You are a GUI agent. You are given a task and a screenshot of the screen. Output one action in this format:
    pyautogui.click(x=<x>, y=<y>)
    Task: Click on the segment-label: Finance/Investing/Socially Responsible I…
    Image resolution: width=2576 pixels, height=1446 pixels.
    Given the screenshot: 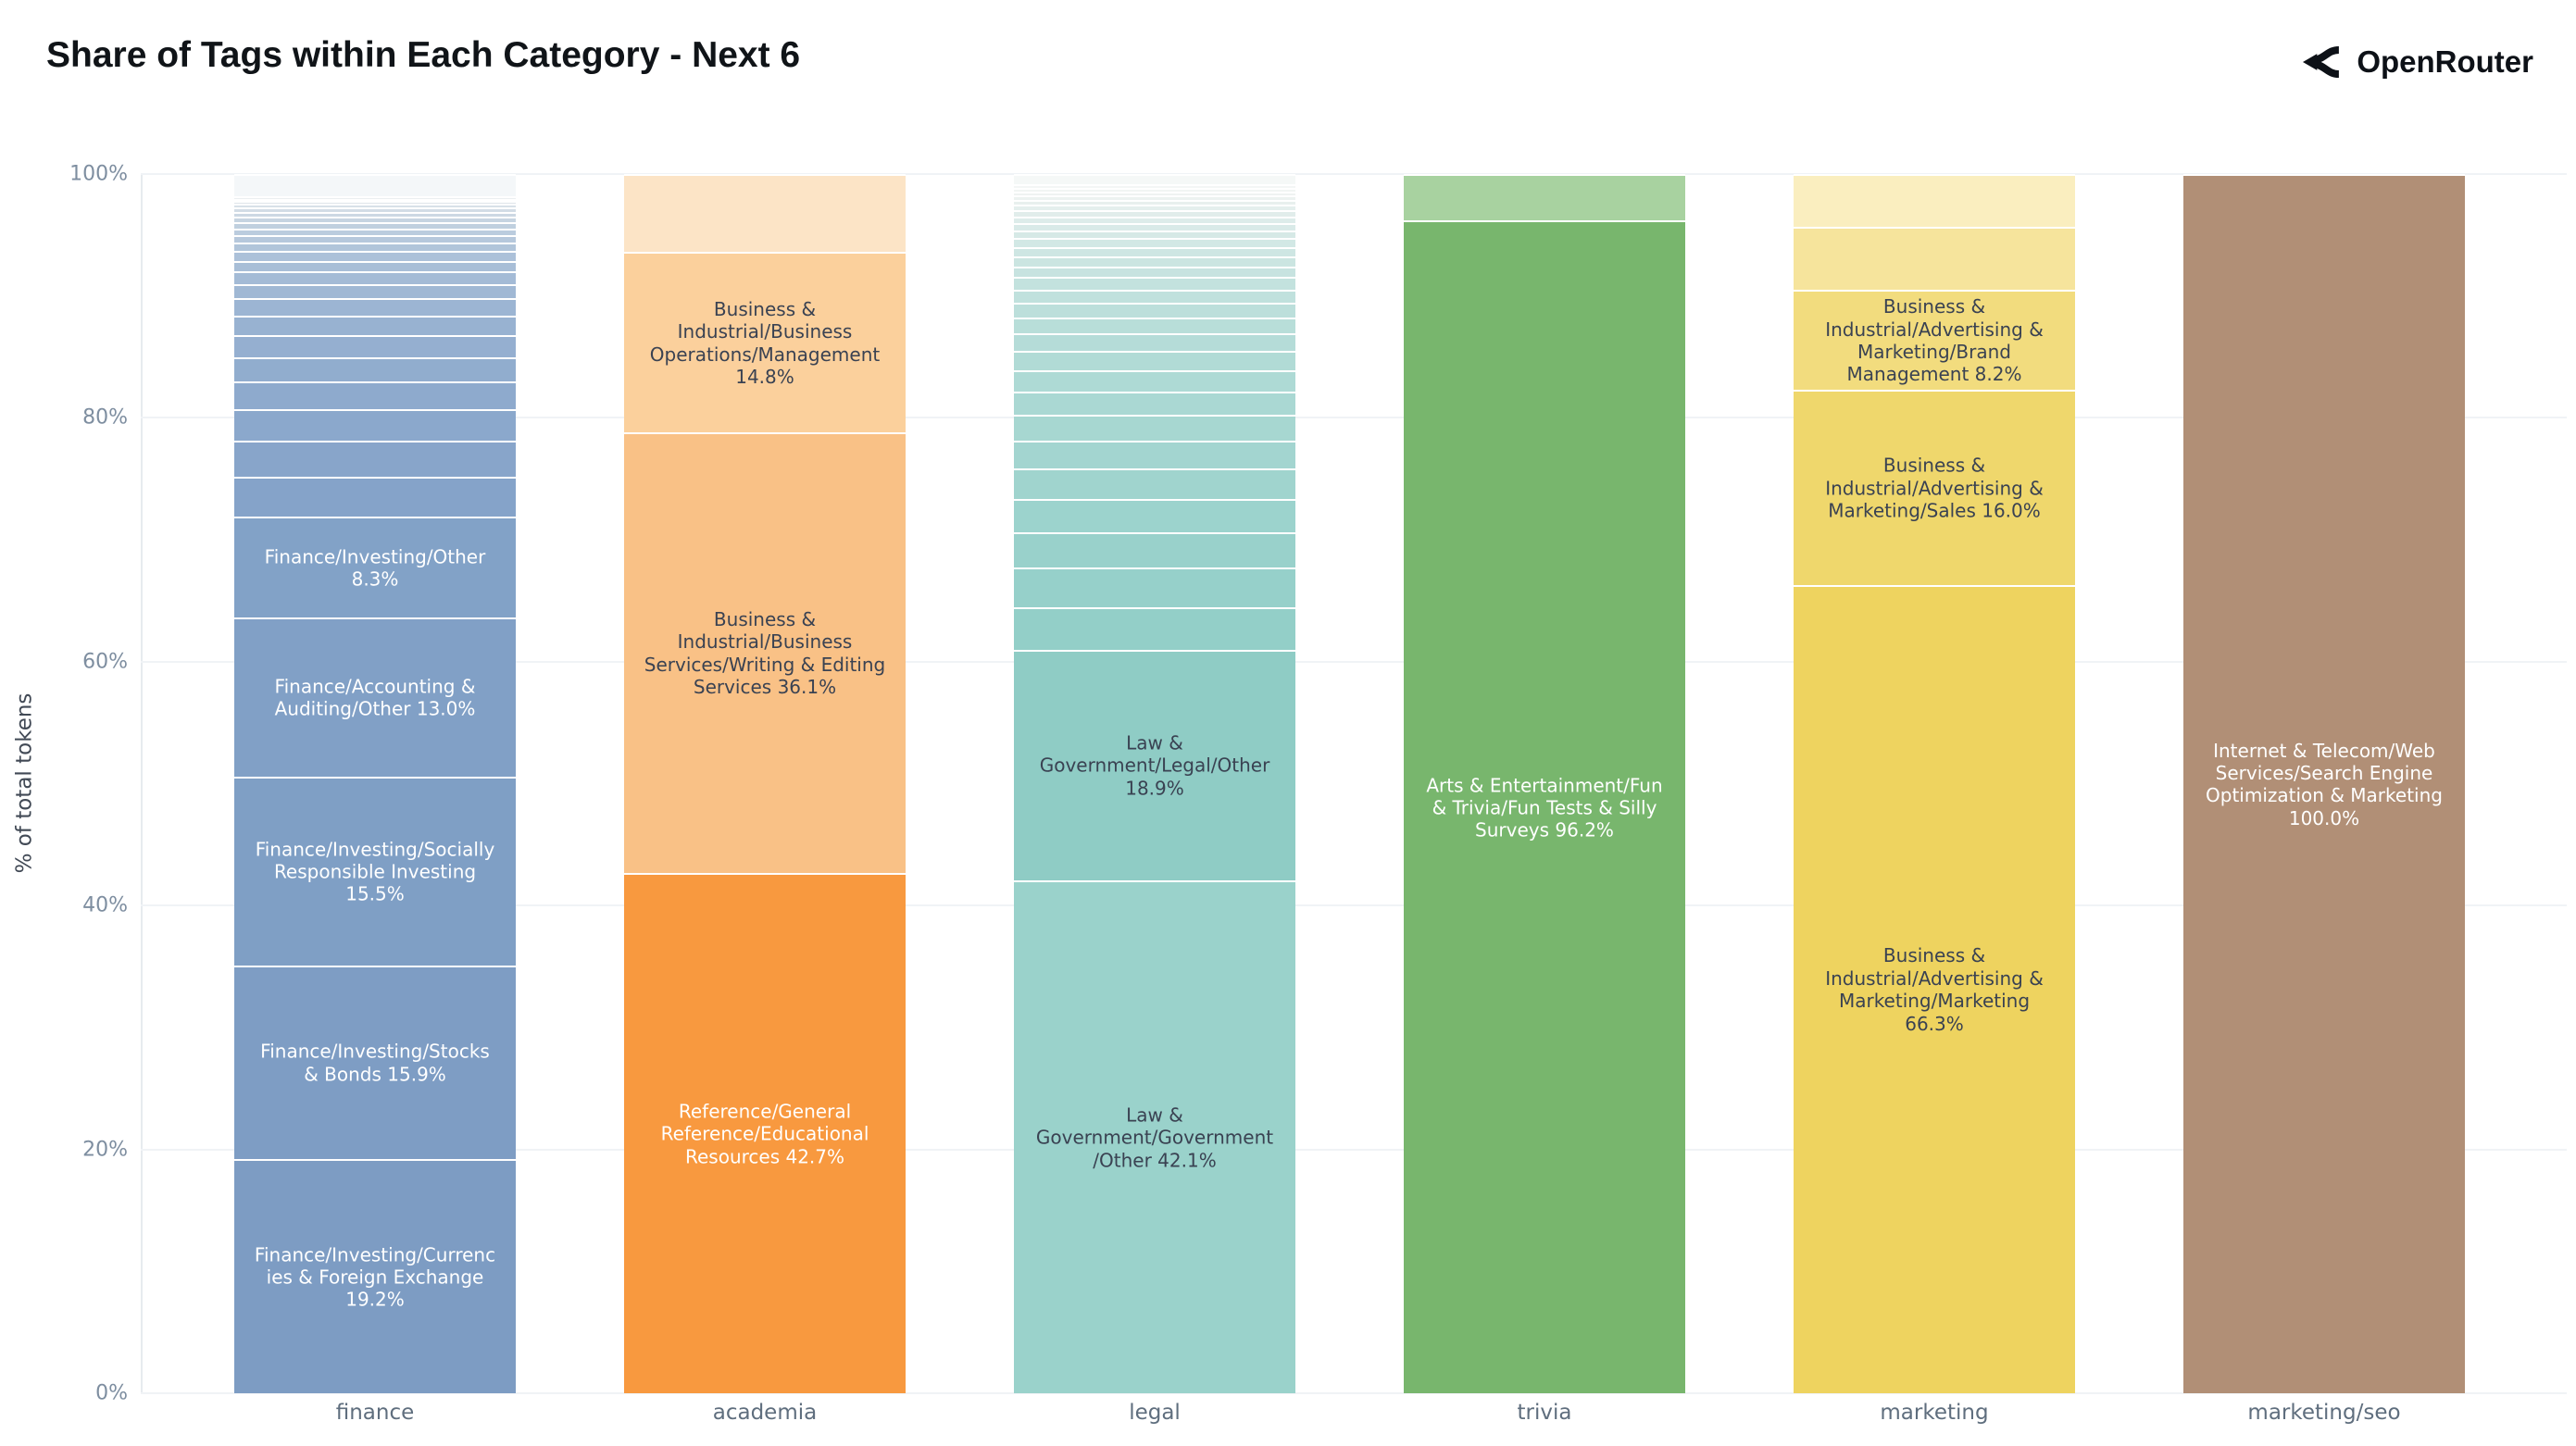 What is the action you would take?
    pyautogui.click(x=375, y=871)
    